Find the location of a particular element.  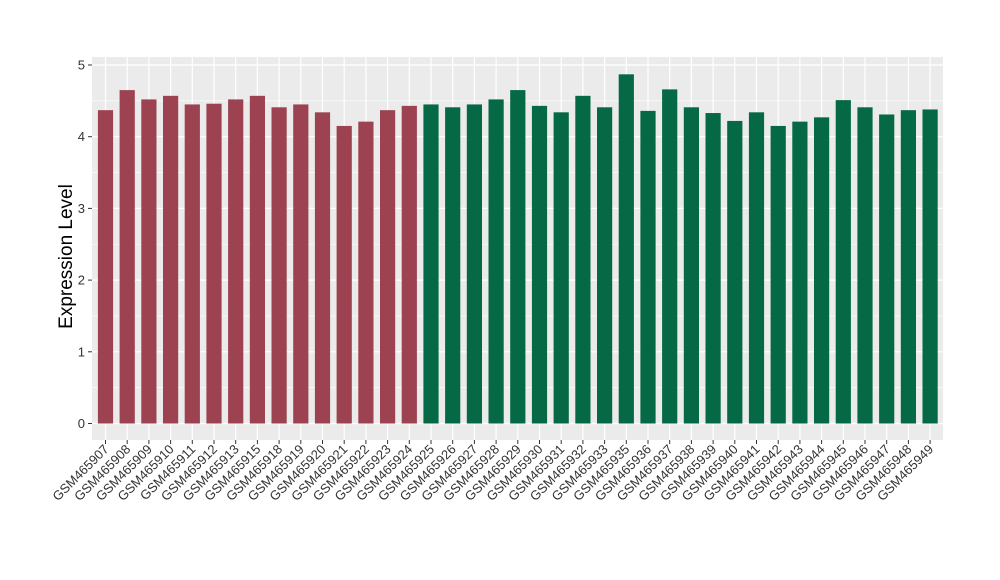

bar-GSM465947 is located at coordinates (887, 269).